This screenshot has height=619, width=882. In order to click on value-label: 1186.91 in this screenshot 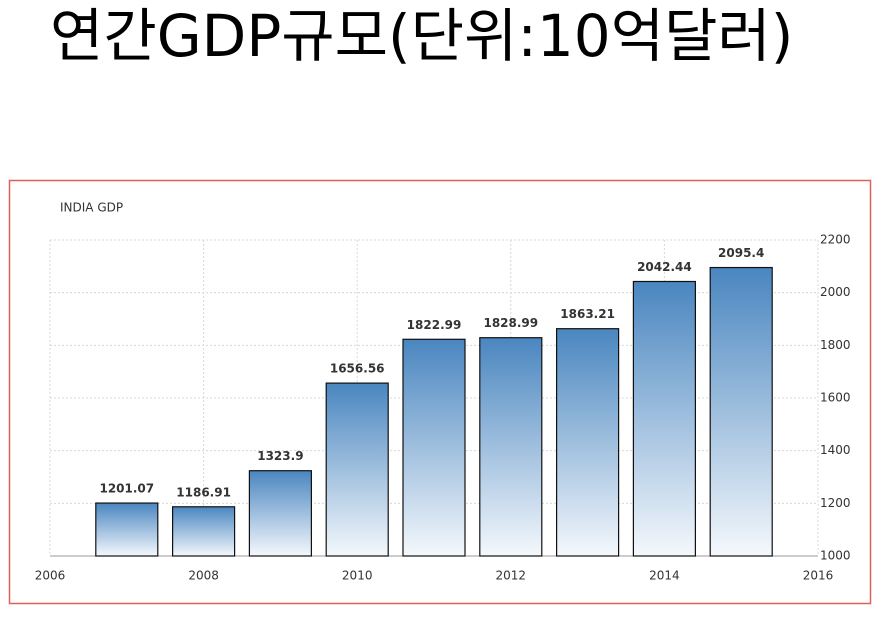, I will do `click(203, 492)`.